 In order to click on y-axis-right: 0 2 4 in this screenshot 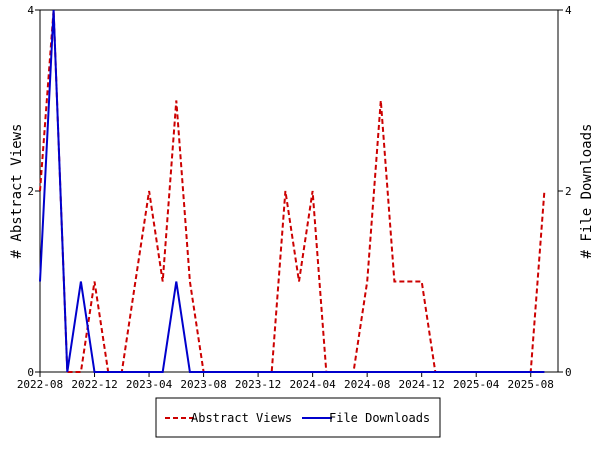, I will do `click(565, 191)`.